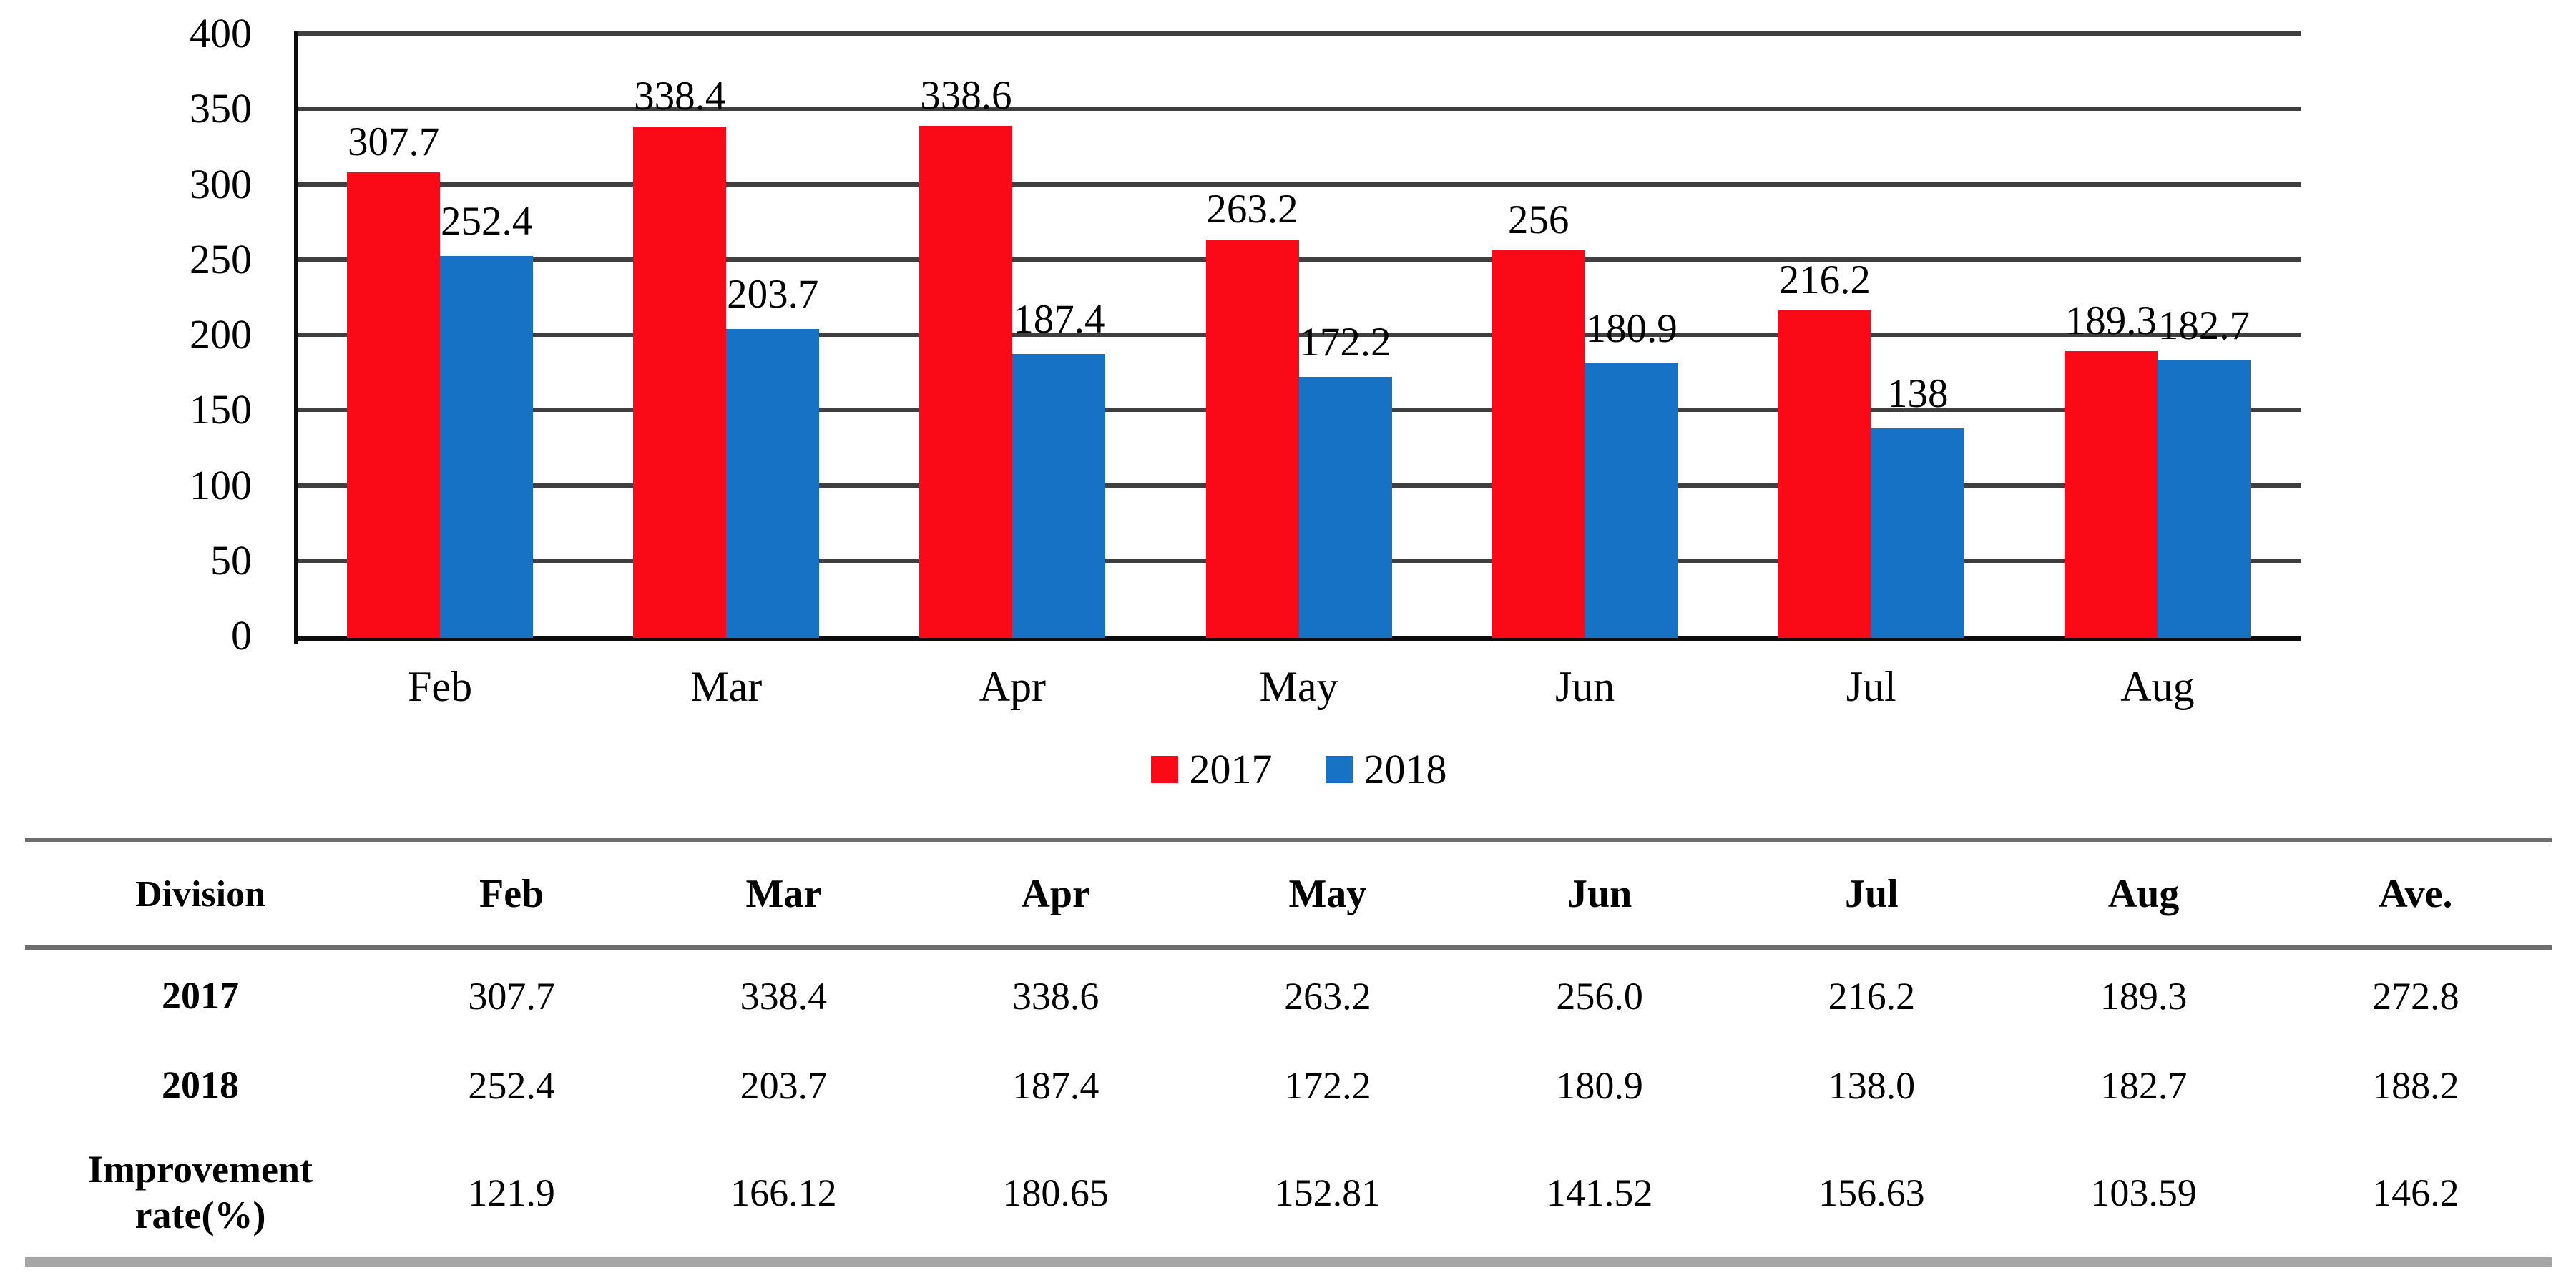 This screenshot has width=2576, height=1288. I want to click on bar-value-label: 263.2, so click(1252, 209).